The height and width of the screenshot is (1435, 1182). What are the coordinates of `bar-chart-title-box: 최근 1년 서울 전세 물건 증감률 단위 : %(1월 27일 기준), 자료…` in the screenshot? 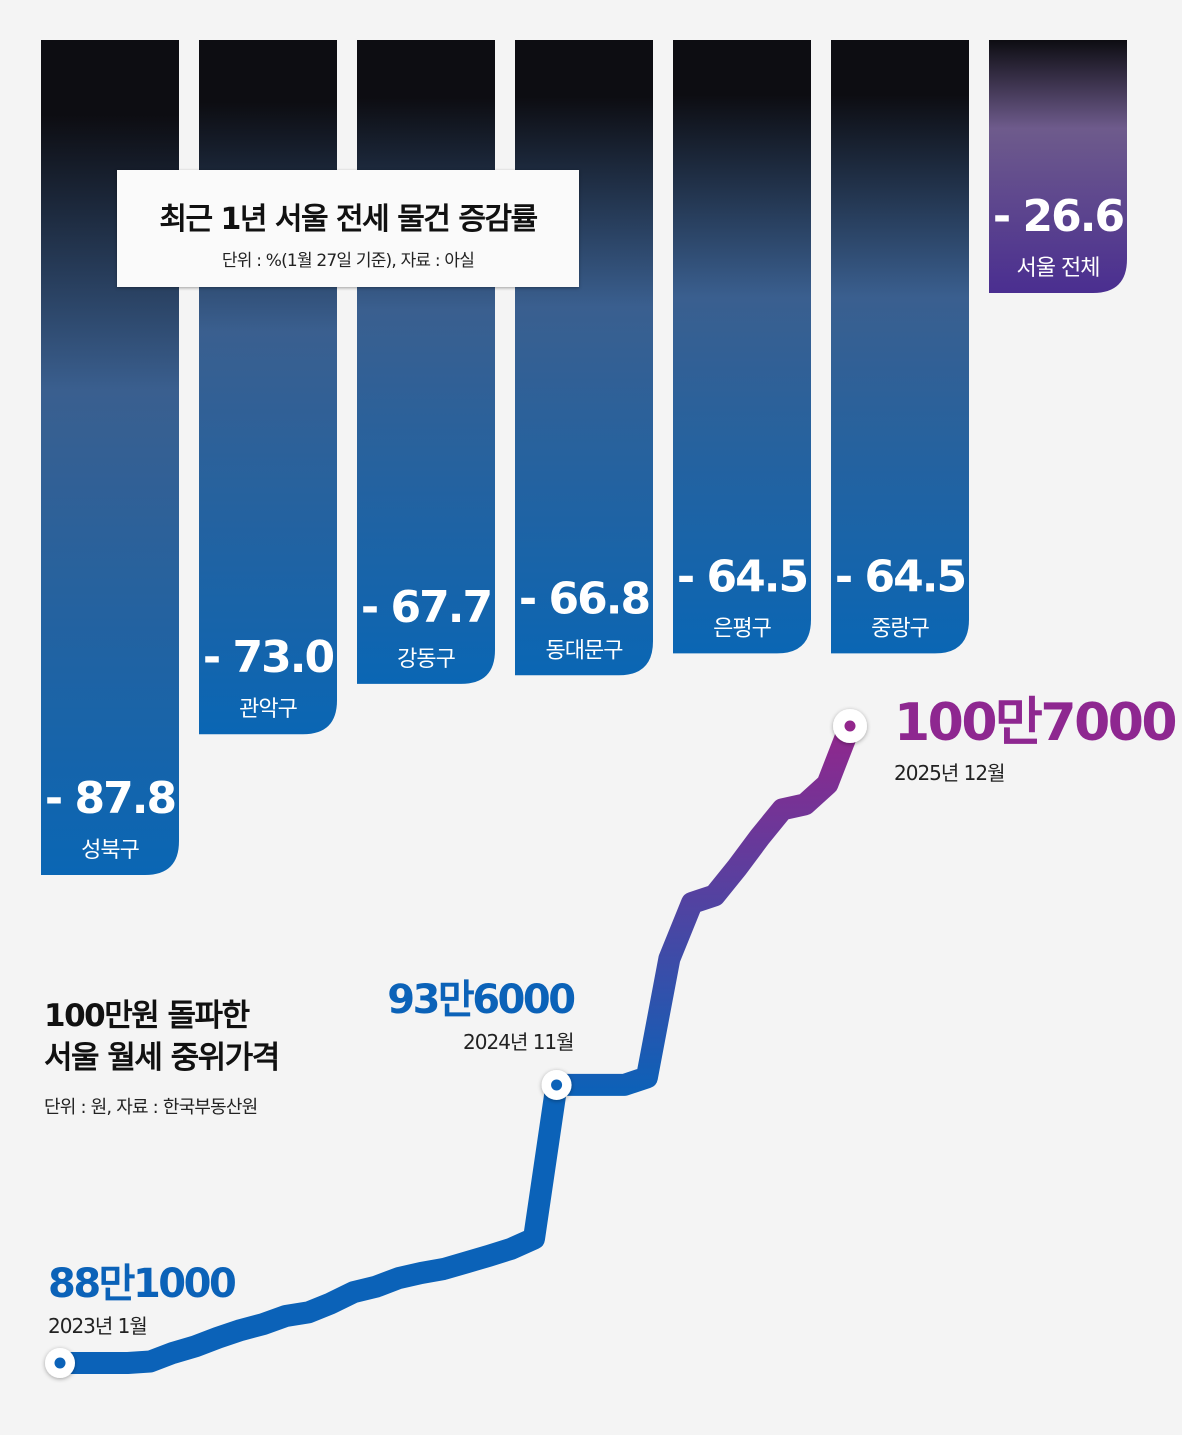 It's located at (348, 228).